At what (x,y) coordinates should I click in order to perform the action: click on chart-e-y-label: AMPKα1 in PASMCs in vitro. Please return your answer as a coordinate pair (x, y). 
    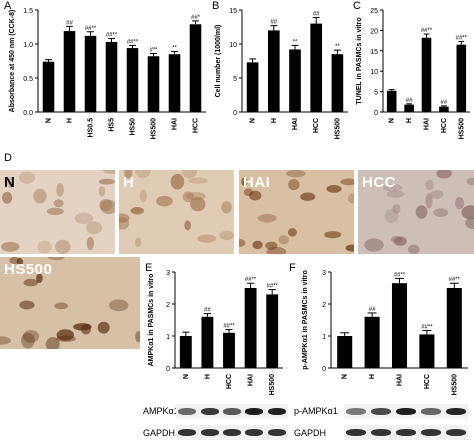
    Looking at the image, I should click on (151, 320).